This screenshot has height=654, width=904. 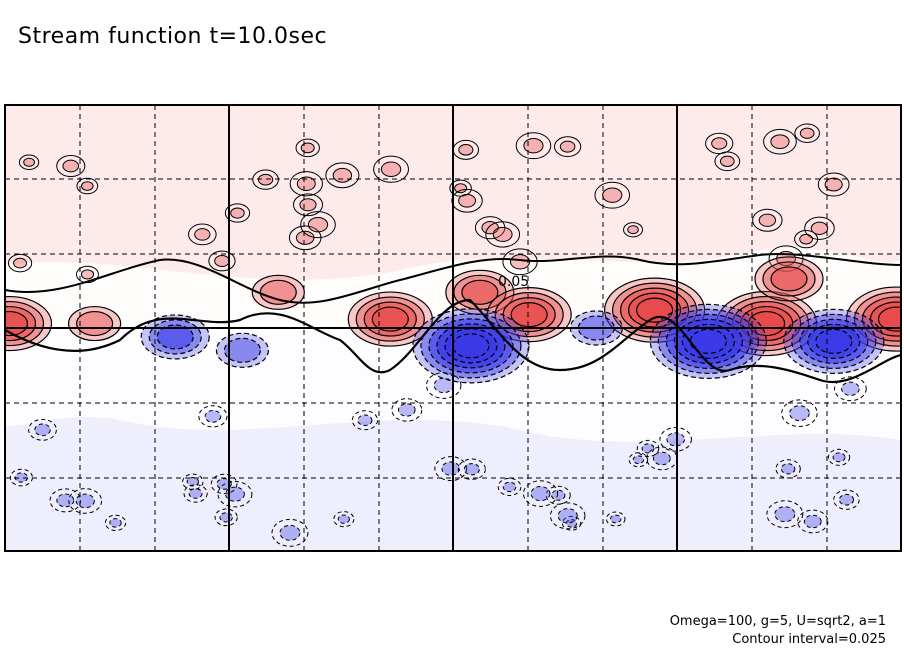 I want to click on chart-title: Stream function t=10.0sec, so click(x=173, y=36).